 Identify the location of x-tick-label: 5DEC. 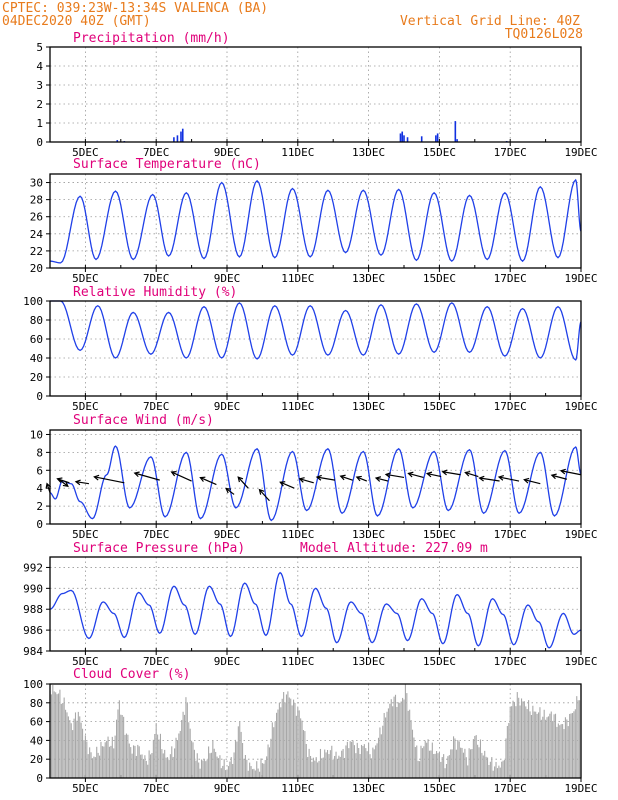
(85, 406).